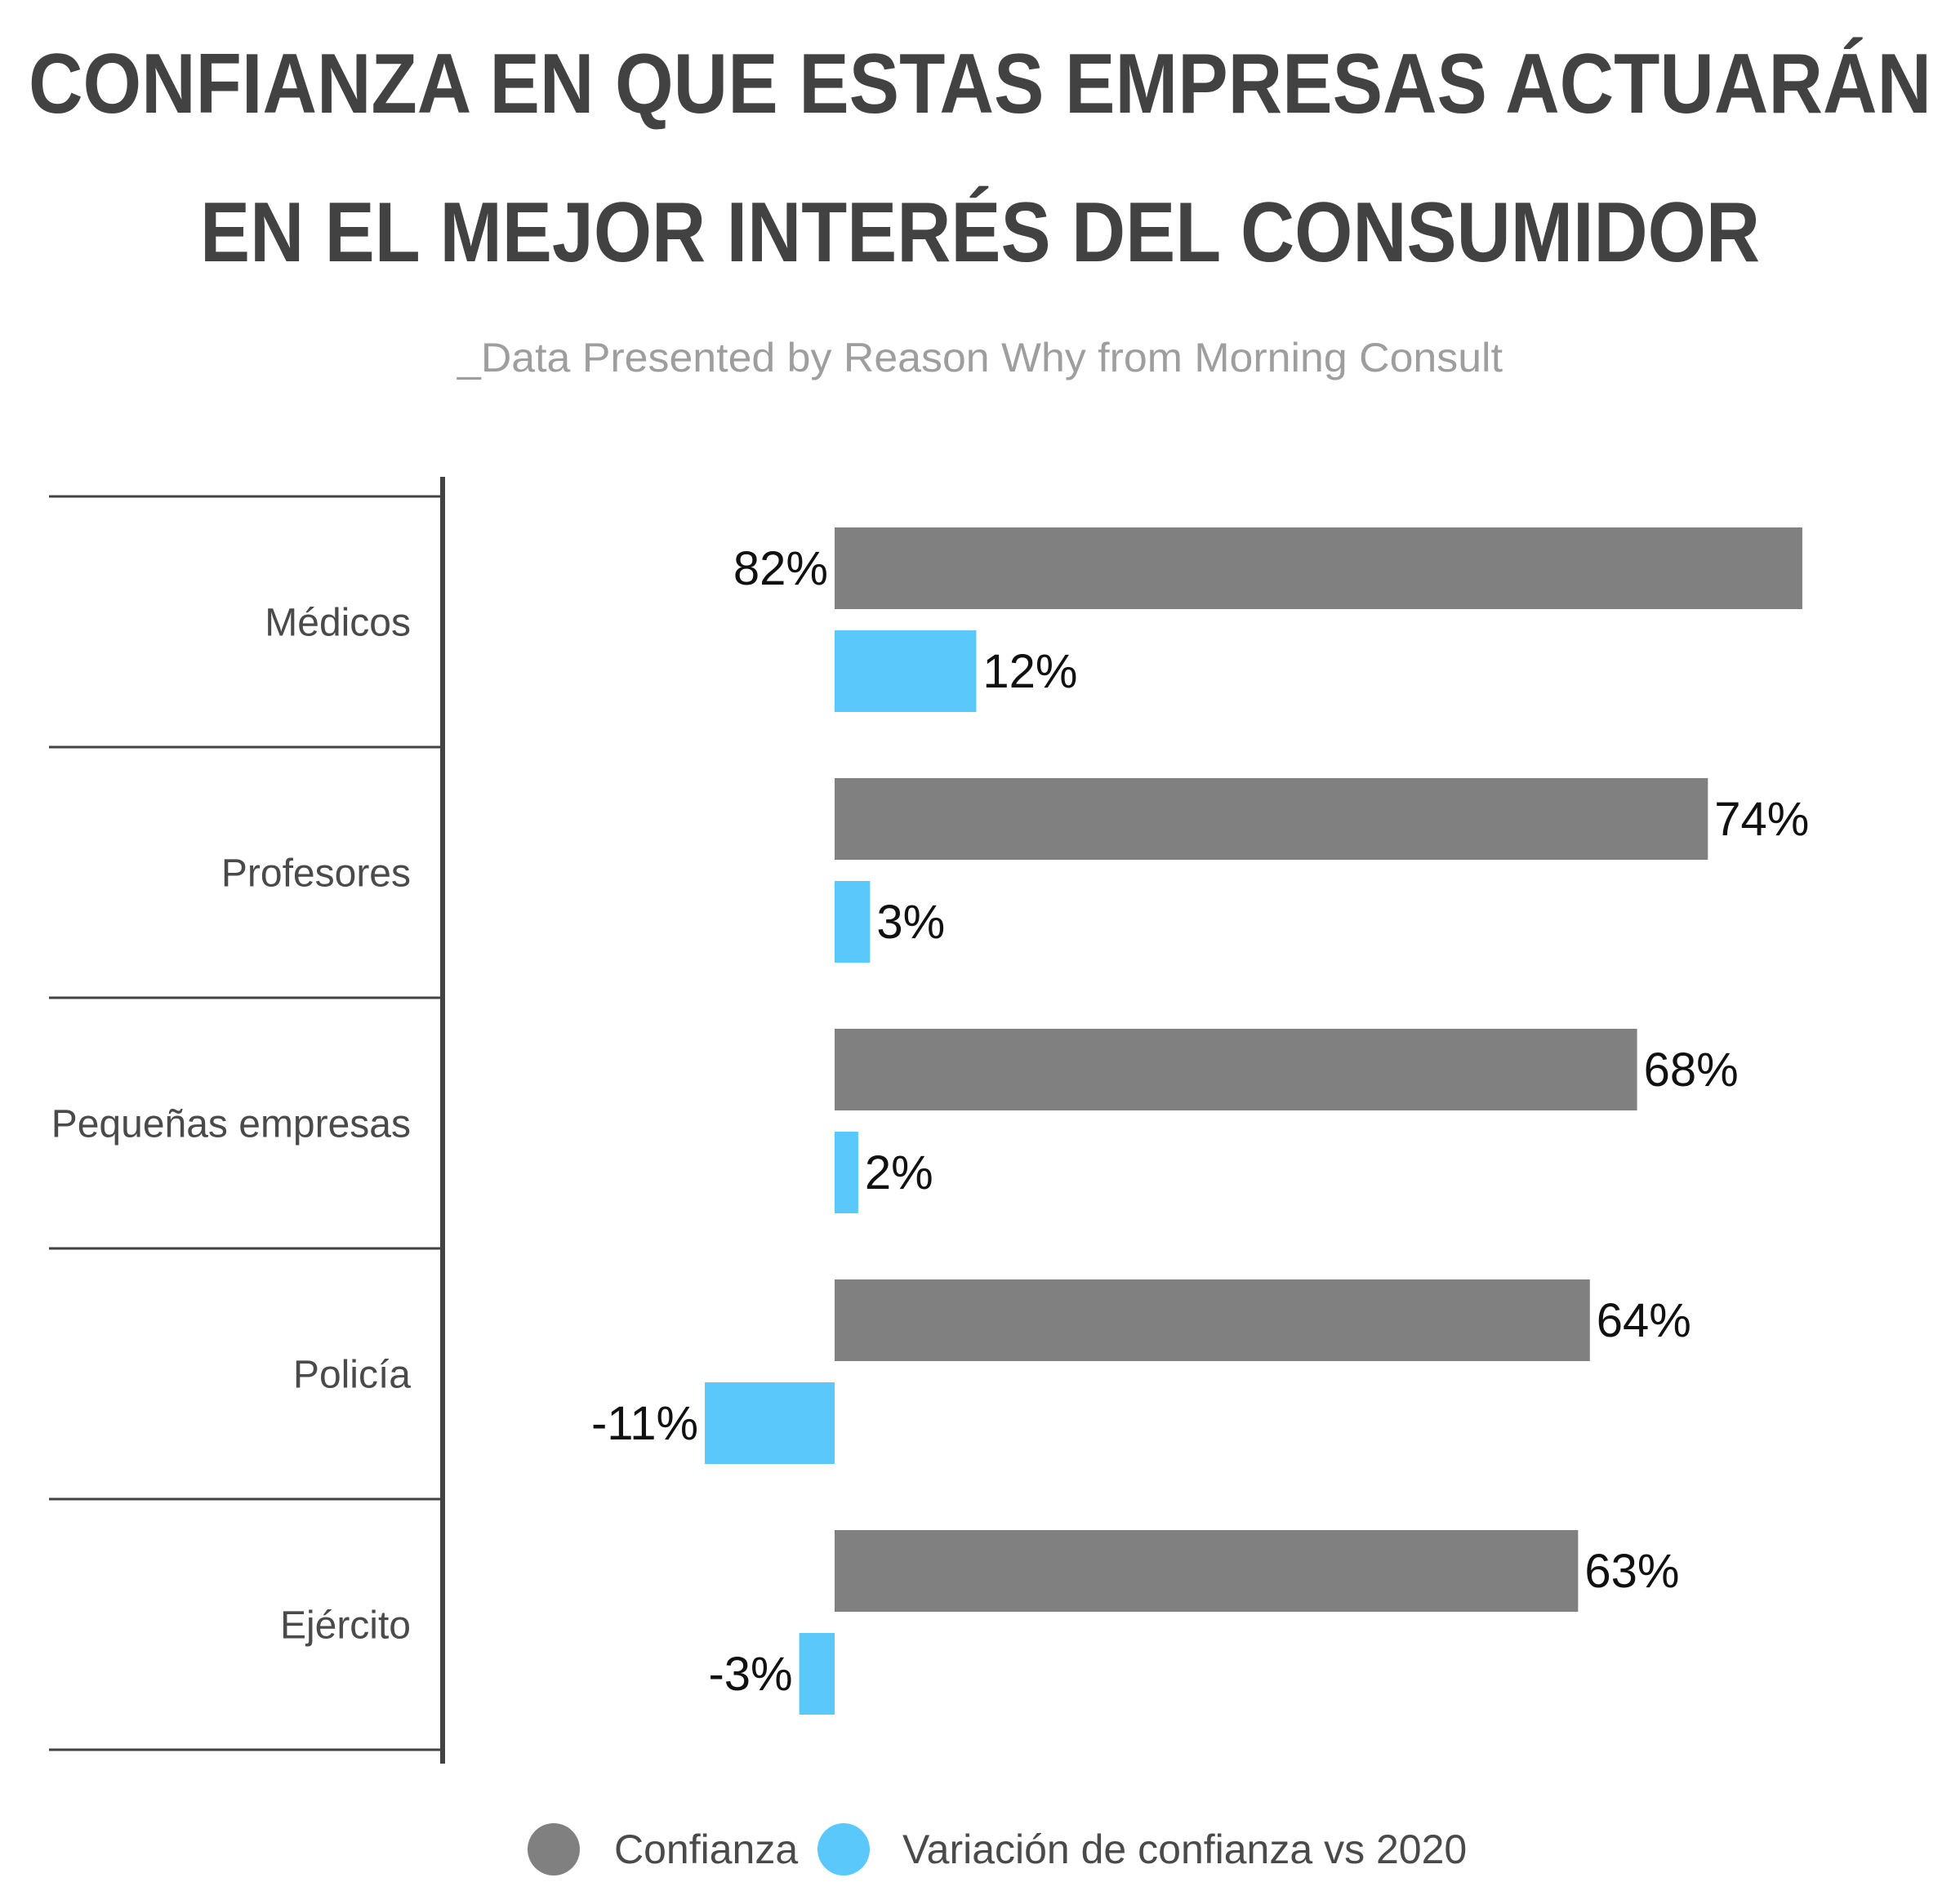 This screenshot has height=1891, width=1960. What do you see at coordinates (1644, 1320) in the screenshot?
I see `data-label: 64%` at bounding box center [1644, 1320].